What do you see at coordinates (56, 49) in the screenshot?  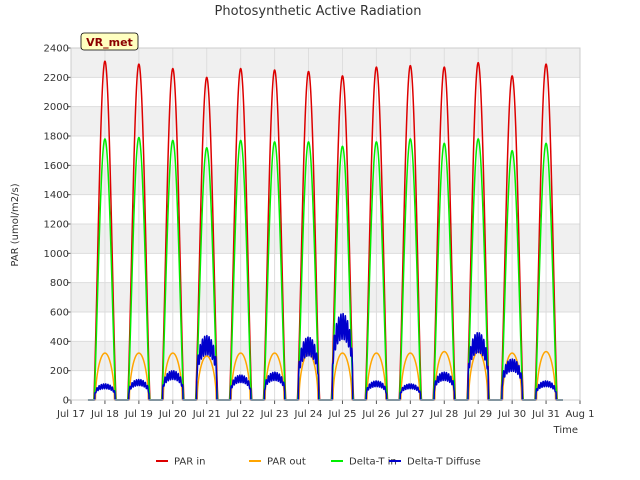 I see `y-tick-label: 2400` at bounding box center [56, 49].